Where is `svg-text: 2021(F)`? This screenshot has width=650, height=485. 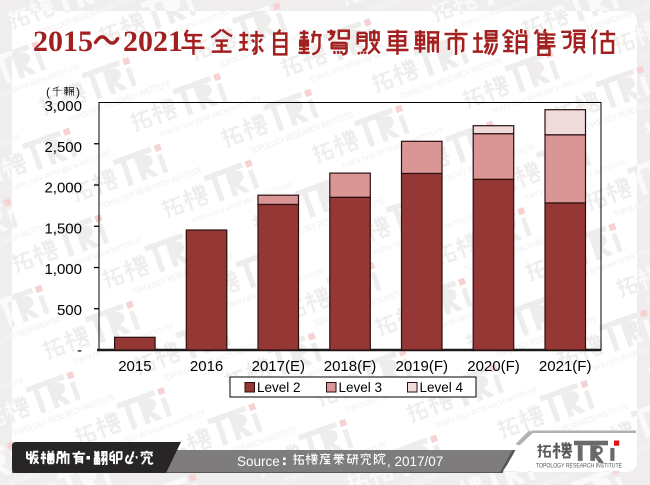
svg-text: 2021(F) is located at coordinates (565, 366).